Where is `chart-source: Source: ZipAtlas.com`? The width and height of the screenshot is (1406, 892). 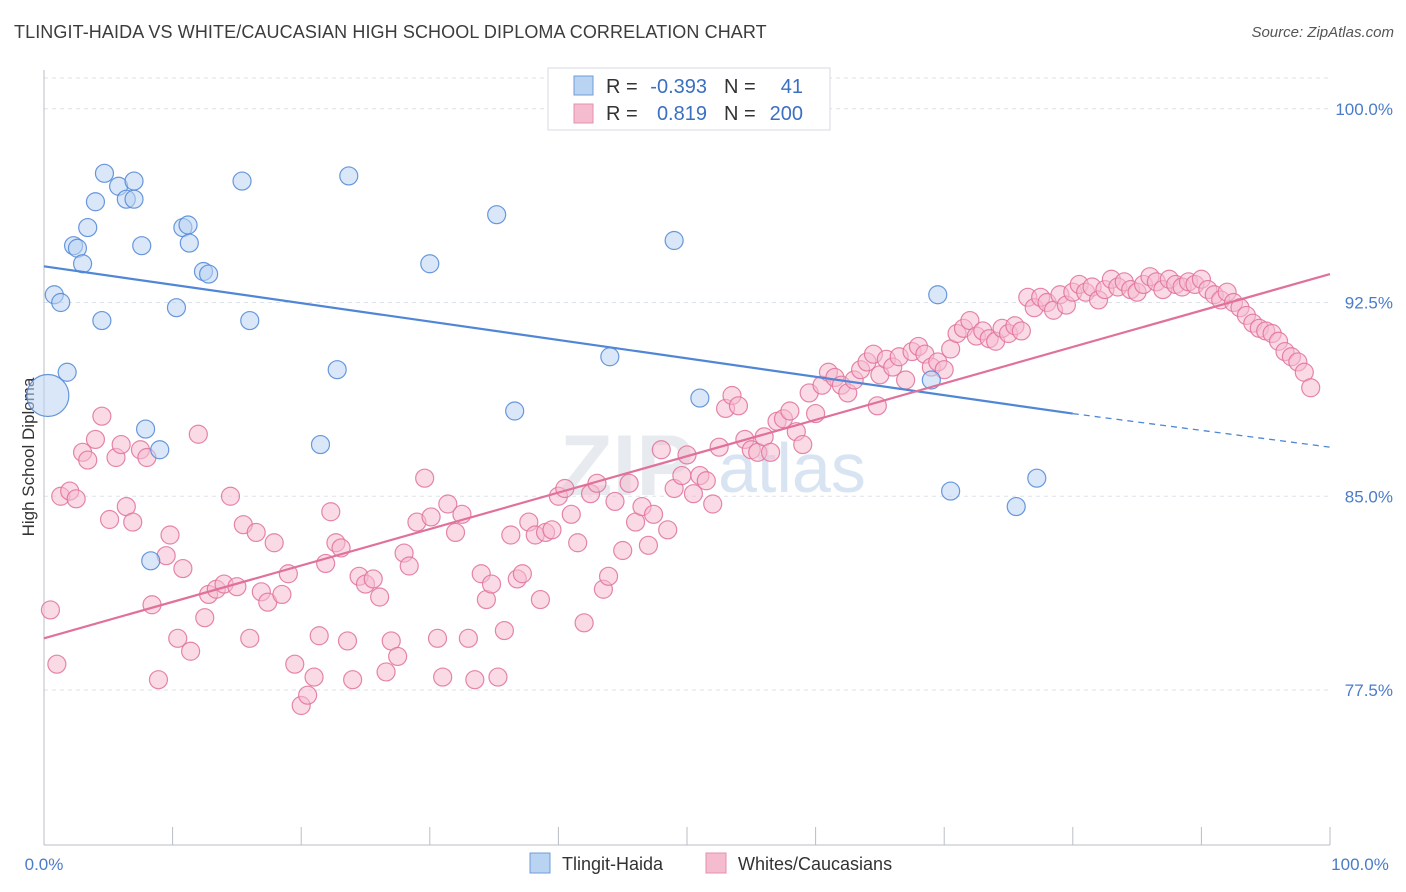 chart-source: Source: ZipAtlas.com is located at coordinates (1322, 32).